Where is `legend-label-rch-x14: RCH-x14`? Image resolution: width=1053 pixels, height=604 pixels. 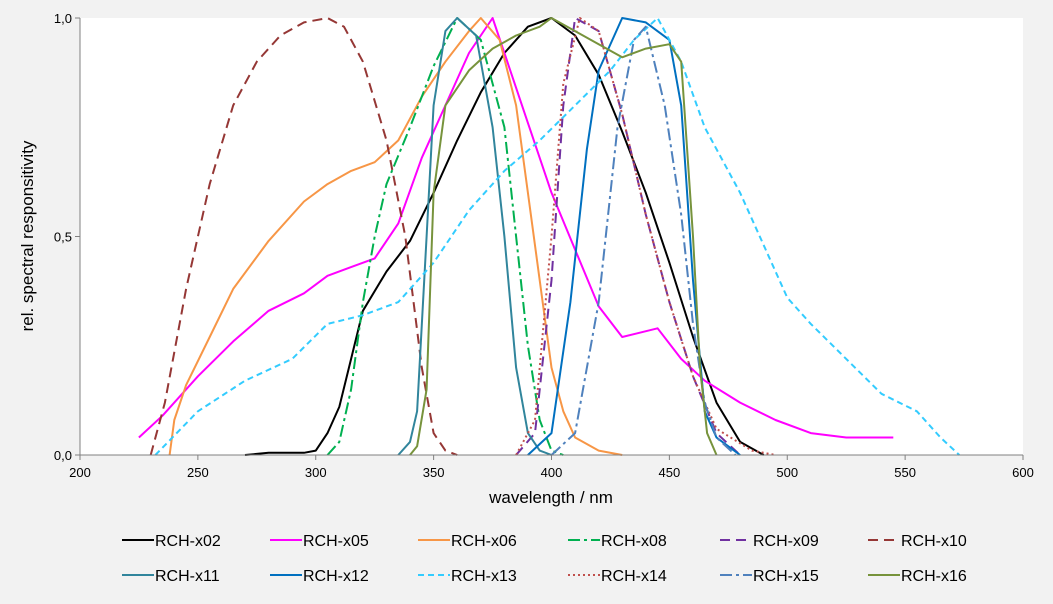 legend-label-rch-x14: RCH-x14 is located at coordinates (634, 576).